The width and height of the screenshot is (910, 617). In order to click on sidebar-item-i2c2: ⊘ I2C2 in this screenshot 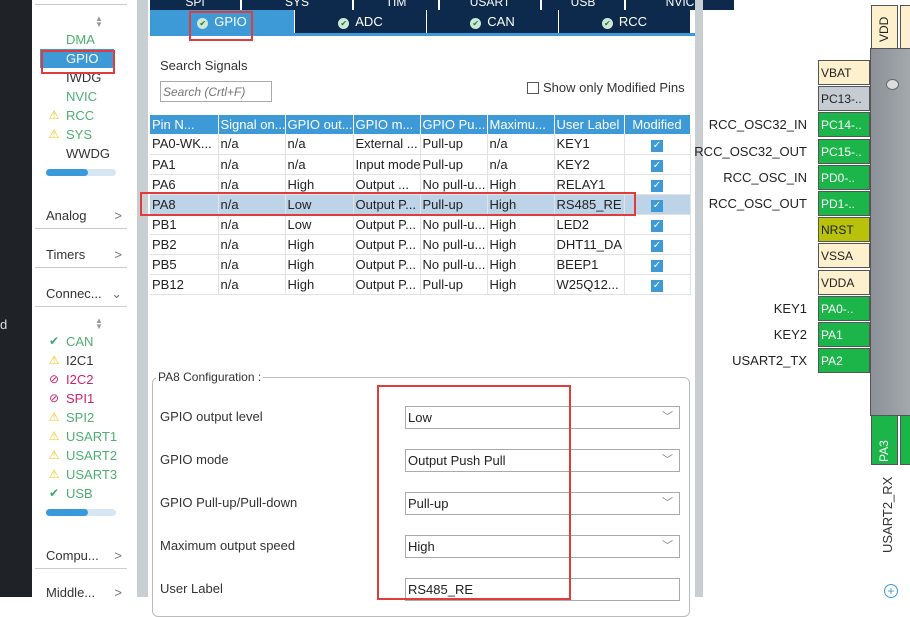, I will do `click(71, 379)`.